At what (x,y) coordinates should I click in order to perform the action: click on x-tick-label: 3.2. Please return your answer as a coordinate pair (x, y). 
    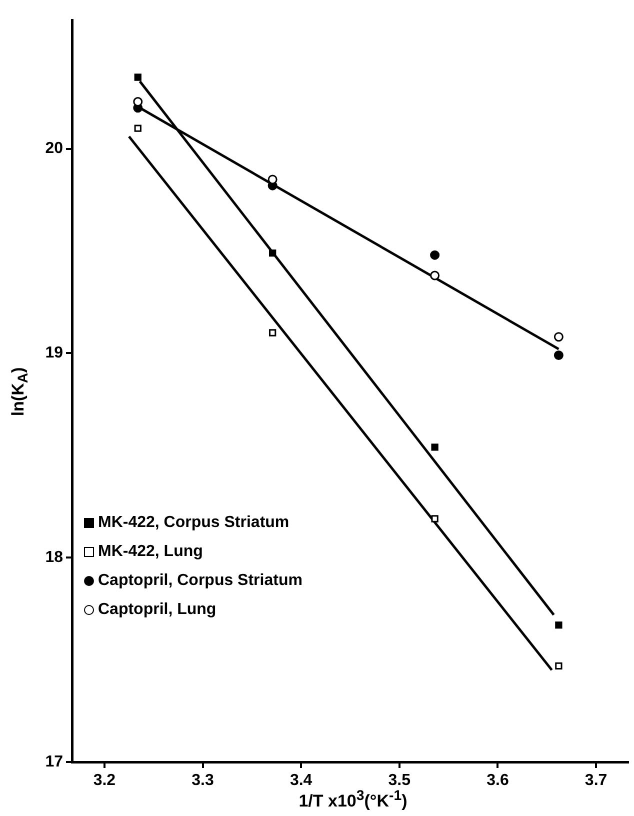
    Looking at the image, I should click on (104, 781).